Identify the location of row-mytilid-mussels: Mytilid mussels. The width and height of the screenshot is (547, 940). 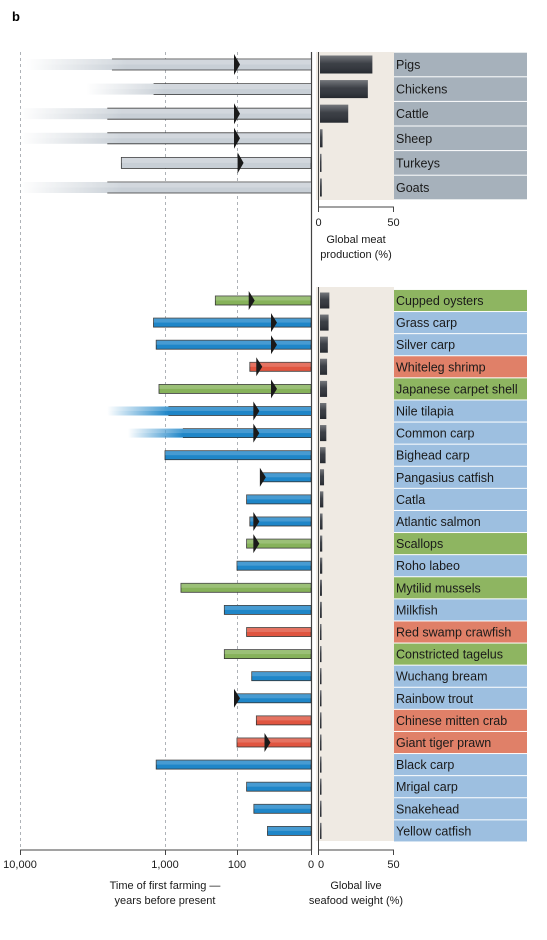
(353, 588).